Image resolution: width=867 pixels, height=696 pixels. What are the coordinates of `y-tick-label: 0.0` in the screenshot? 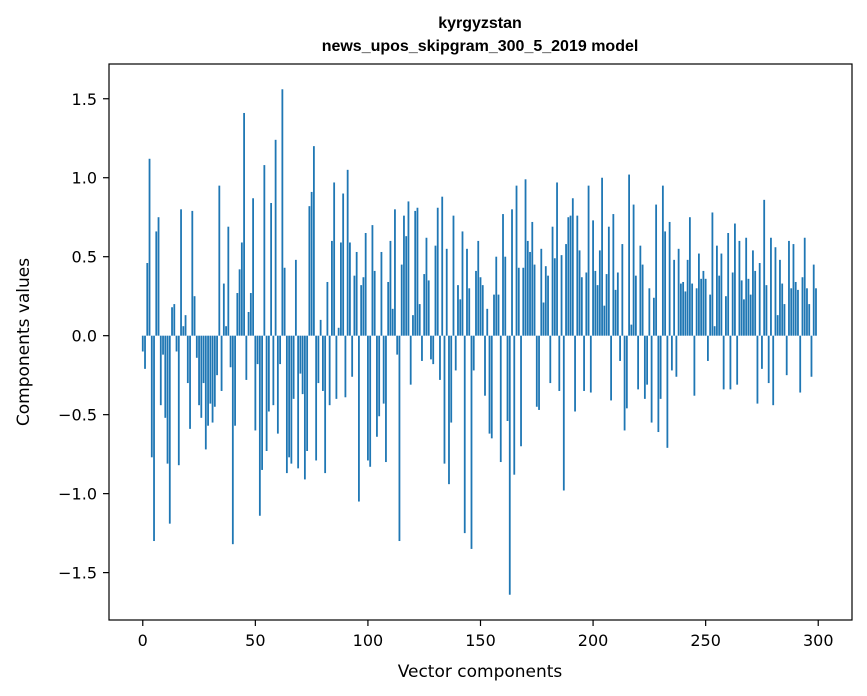 It's located at (84, 336).